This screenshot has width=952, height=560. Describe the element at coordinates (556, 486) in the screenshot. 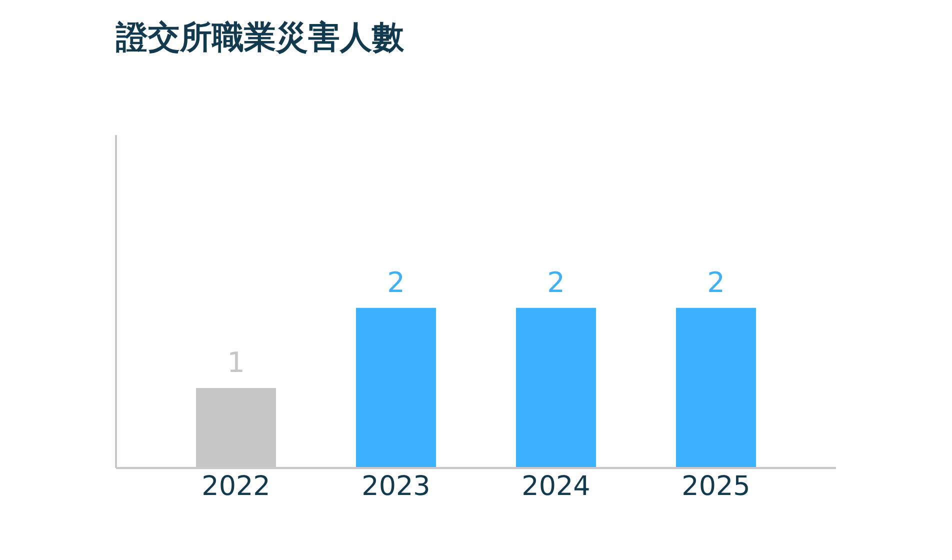

I see `x-tick-label: 2024` at that location.